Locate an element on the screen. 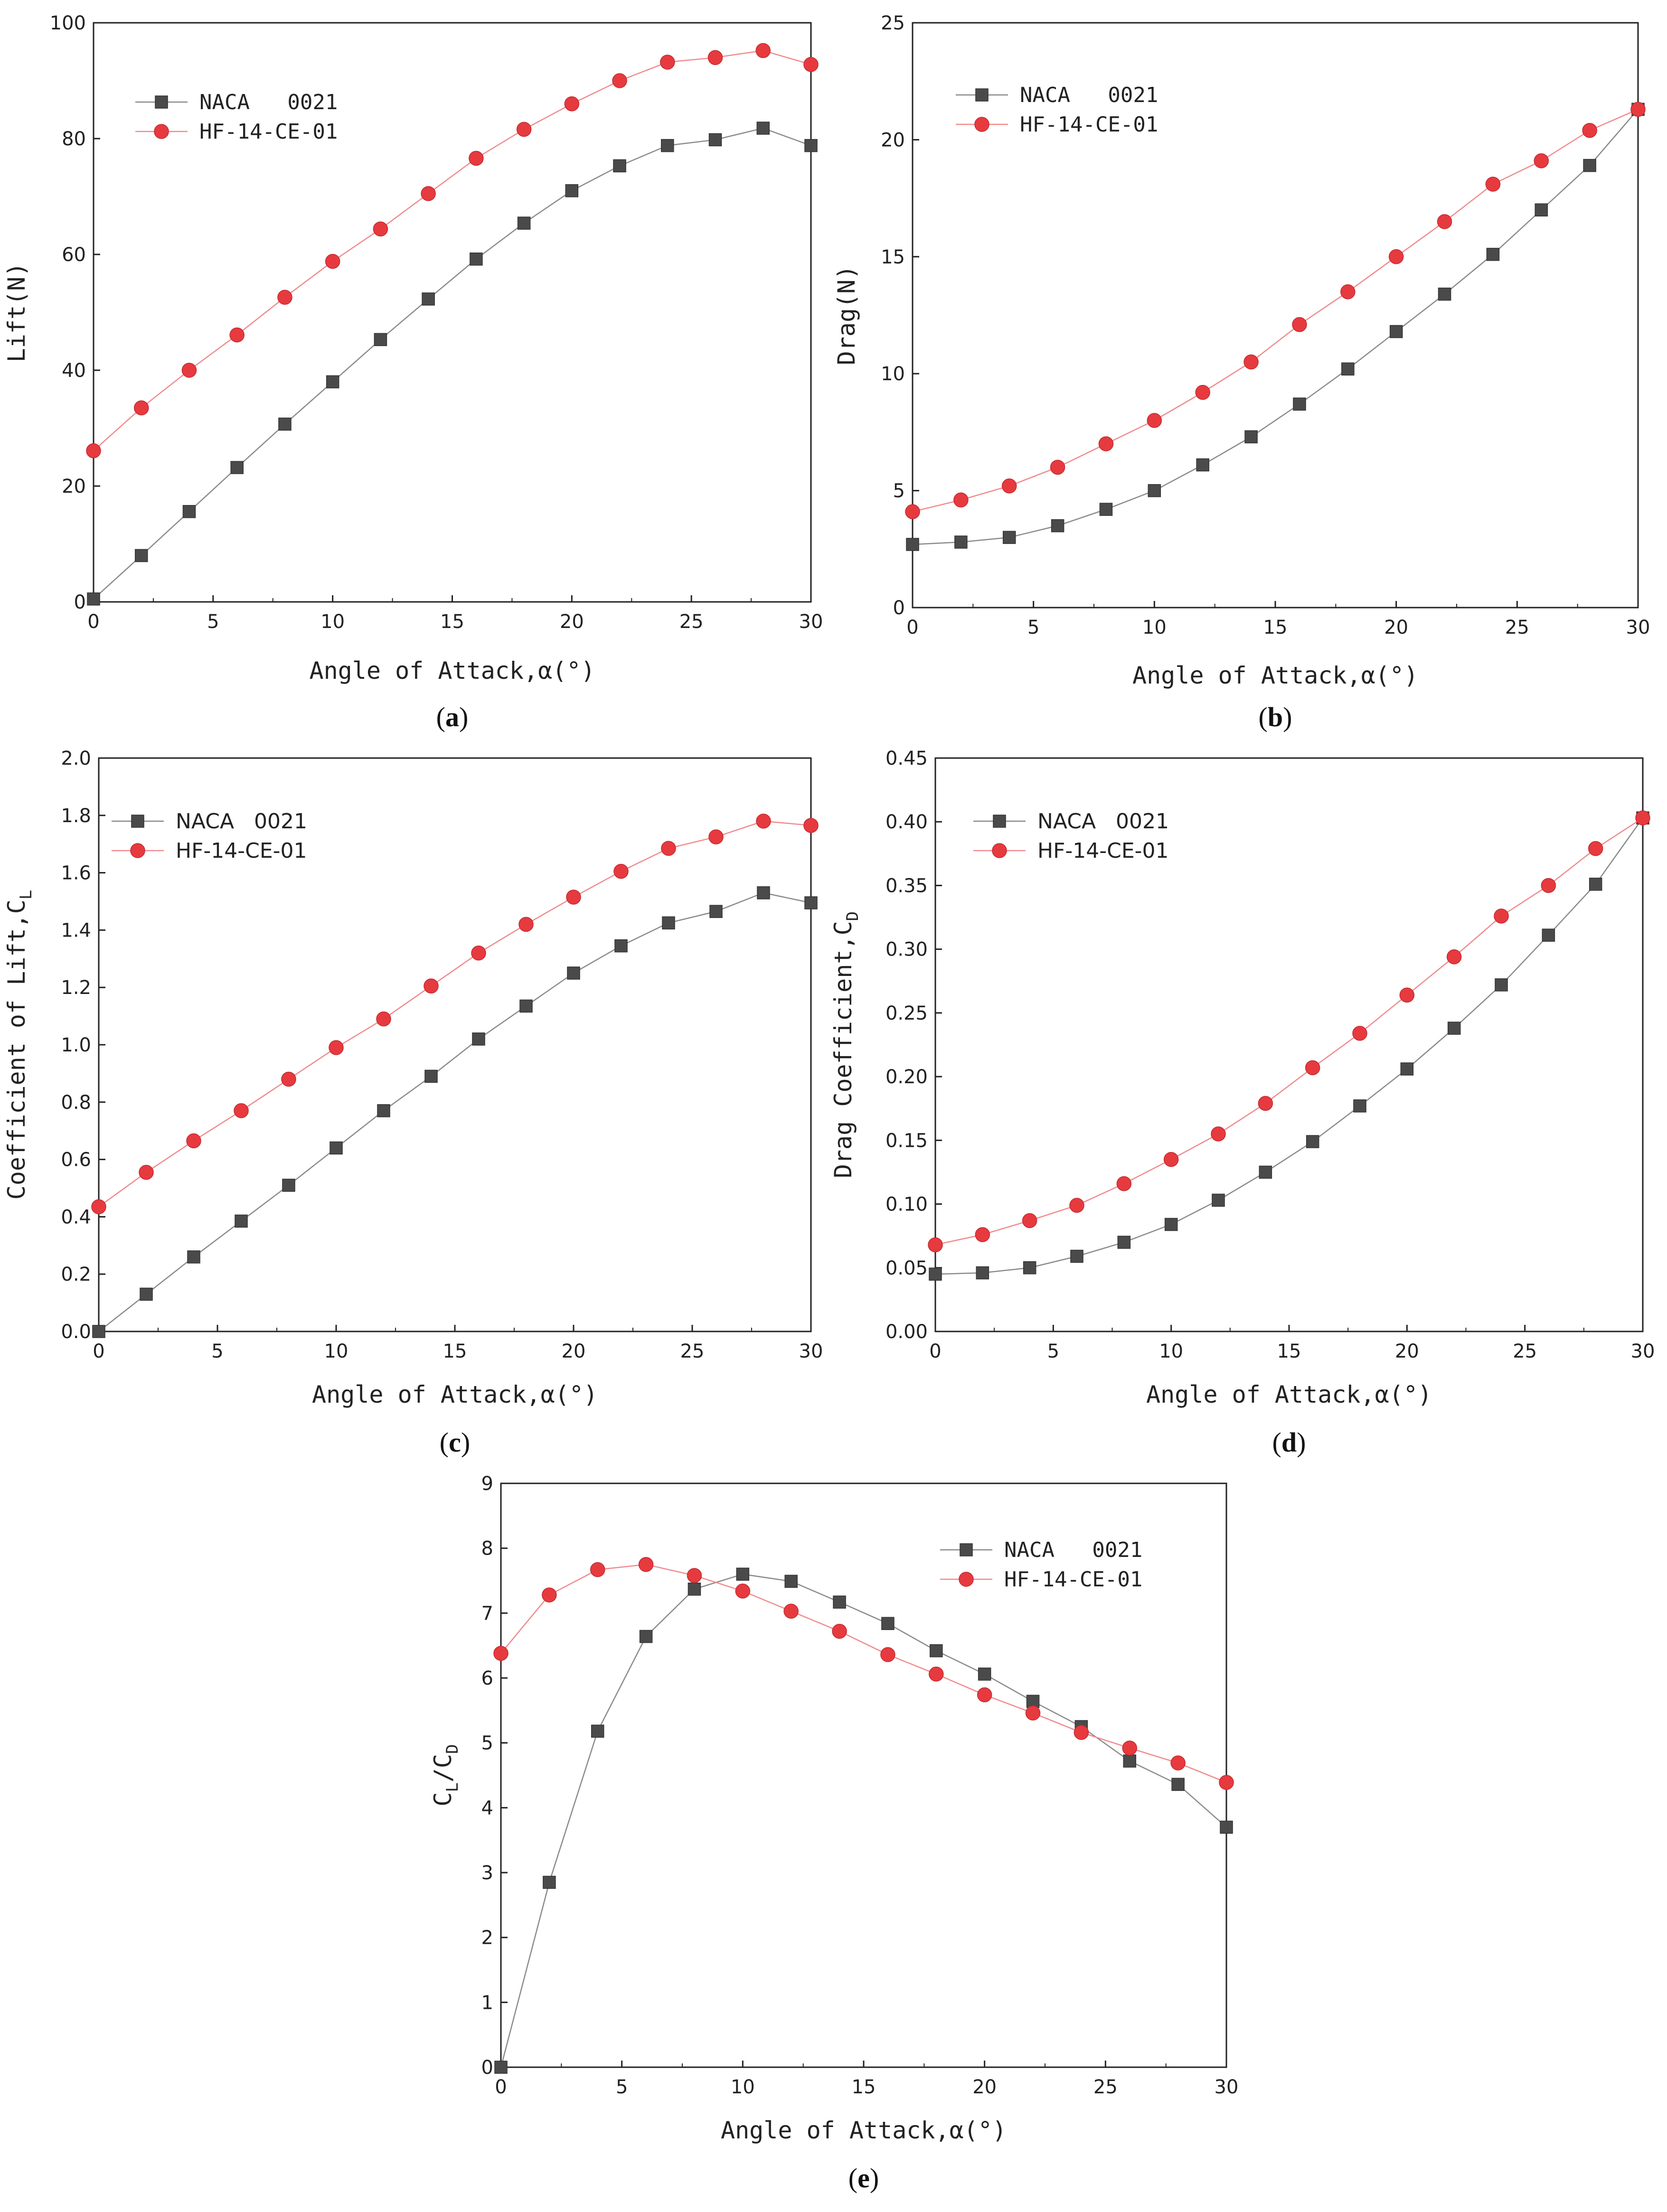 The image size is (1667, 2212). y-tick-label: 1.6 is located at coordinates (76, 873).